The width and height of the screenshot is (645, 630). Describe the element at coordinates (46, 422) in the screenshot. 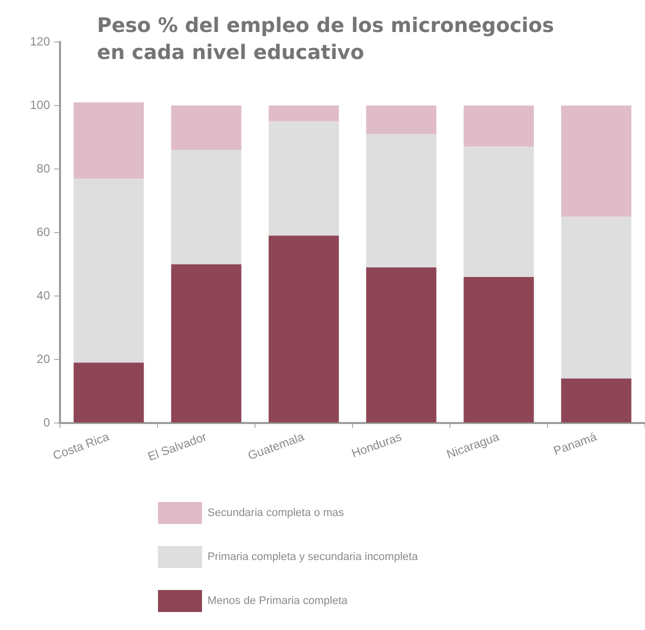

I see `y-tick-label: 0` at that location.